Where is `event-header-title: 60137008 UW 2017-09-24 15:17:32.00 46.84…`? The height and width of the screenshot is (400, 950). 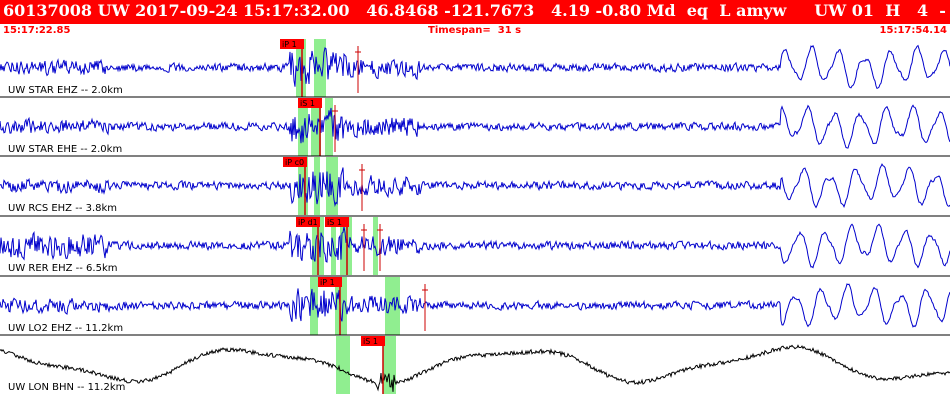 event-header-title: 60137008 UW 2017-09-24 15:17:32.00 46.84… is located at coordinates (474, 10).